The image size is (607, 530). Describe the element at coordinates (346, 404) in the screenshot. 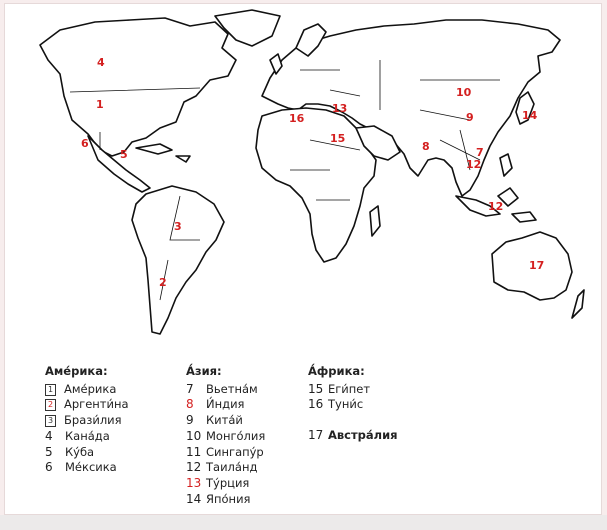

I see `legend-label: Туни́с` at that location.